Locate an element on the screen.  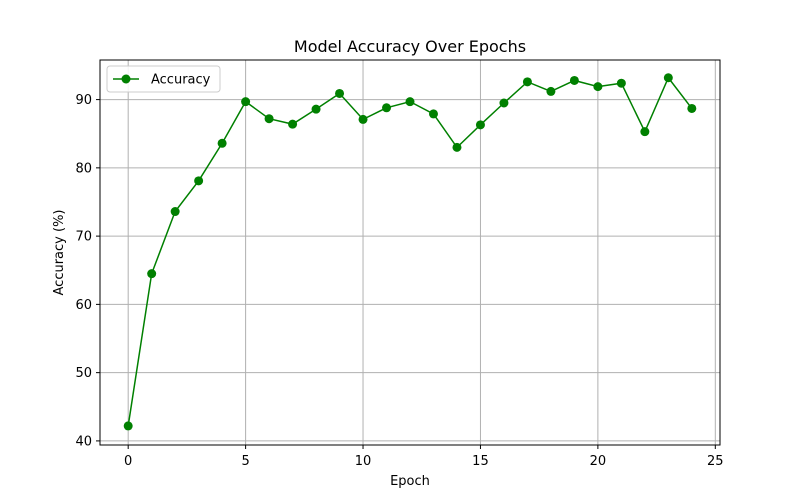
y-tick-label: 60 is located at coordinates (83, 305).